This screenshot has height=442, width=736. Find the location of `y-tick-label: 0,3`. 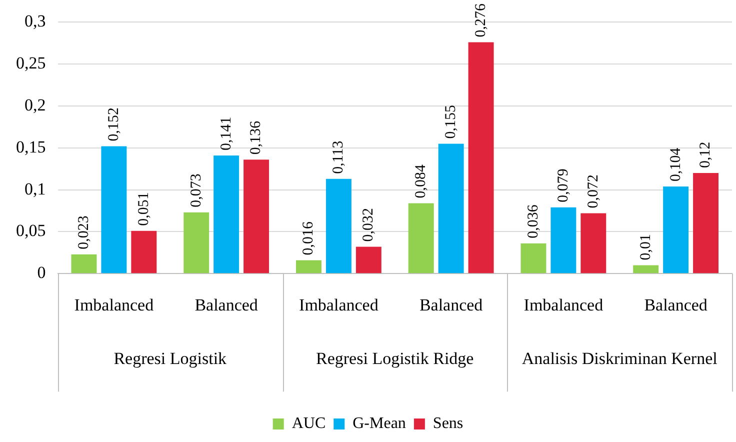

y-tick-label: 0,3 is located at coordinates (35, 21).